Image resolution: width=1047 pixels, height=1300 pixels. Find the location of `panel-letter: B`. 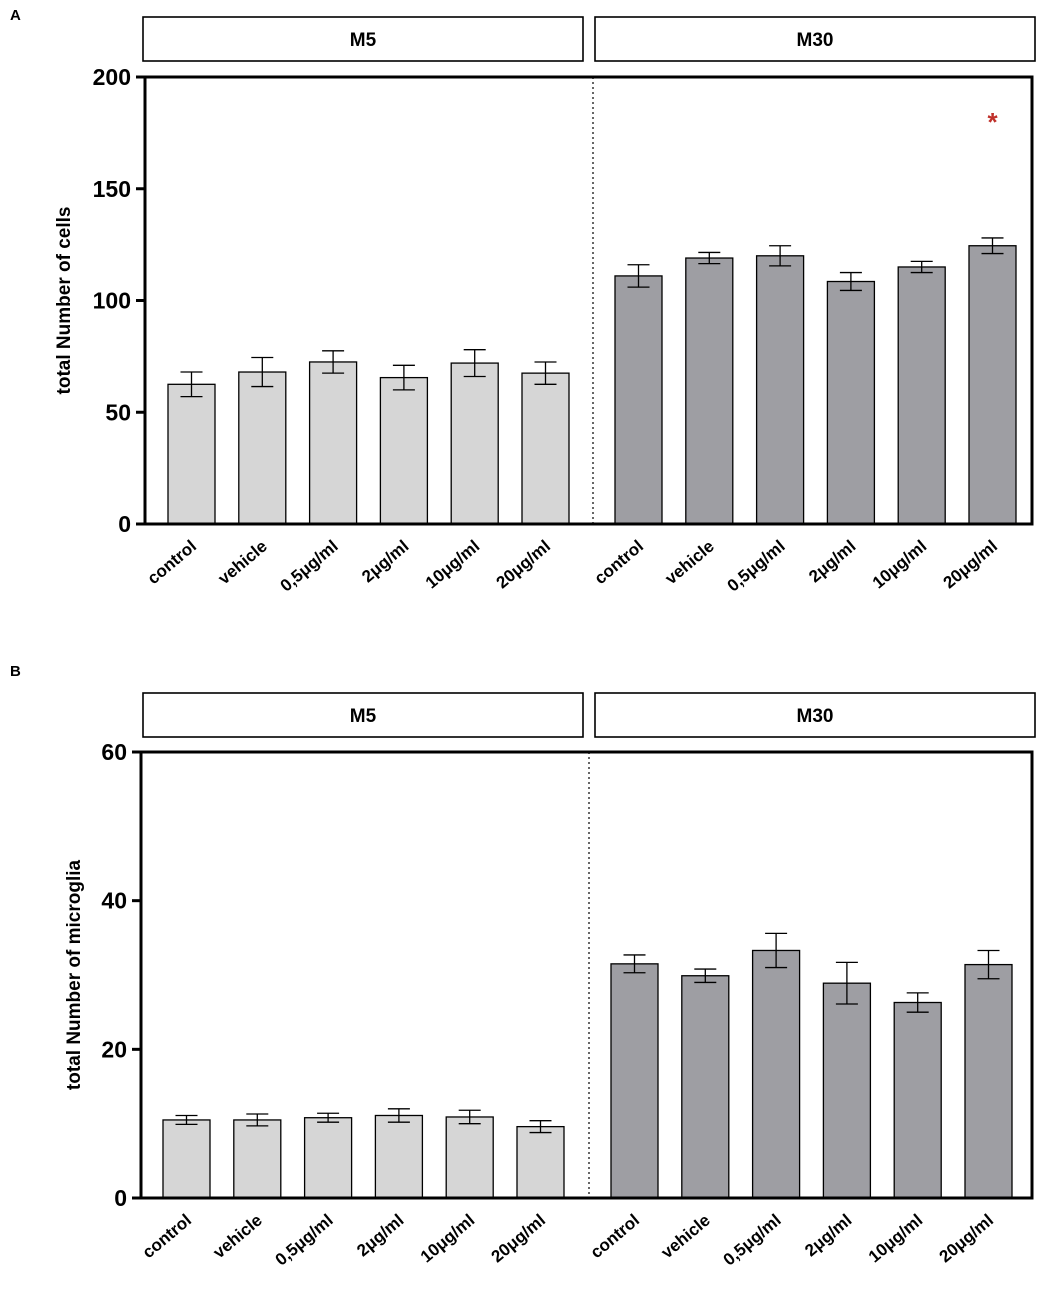

panel-letter: B is located at coordinates (15, 671).